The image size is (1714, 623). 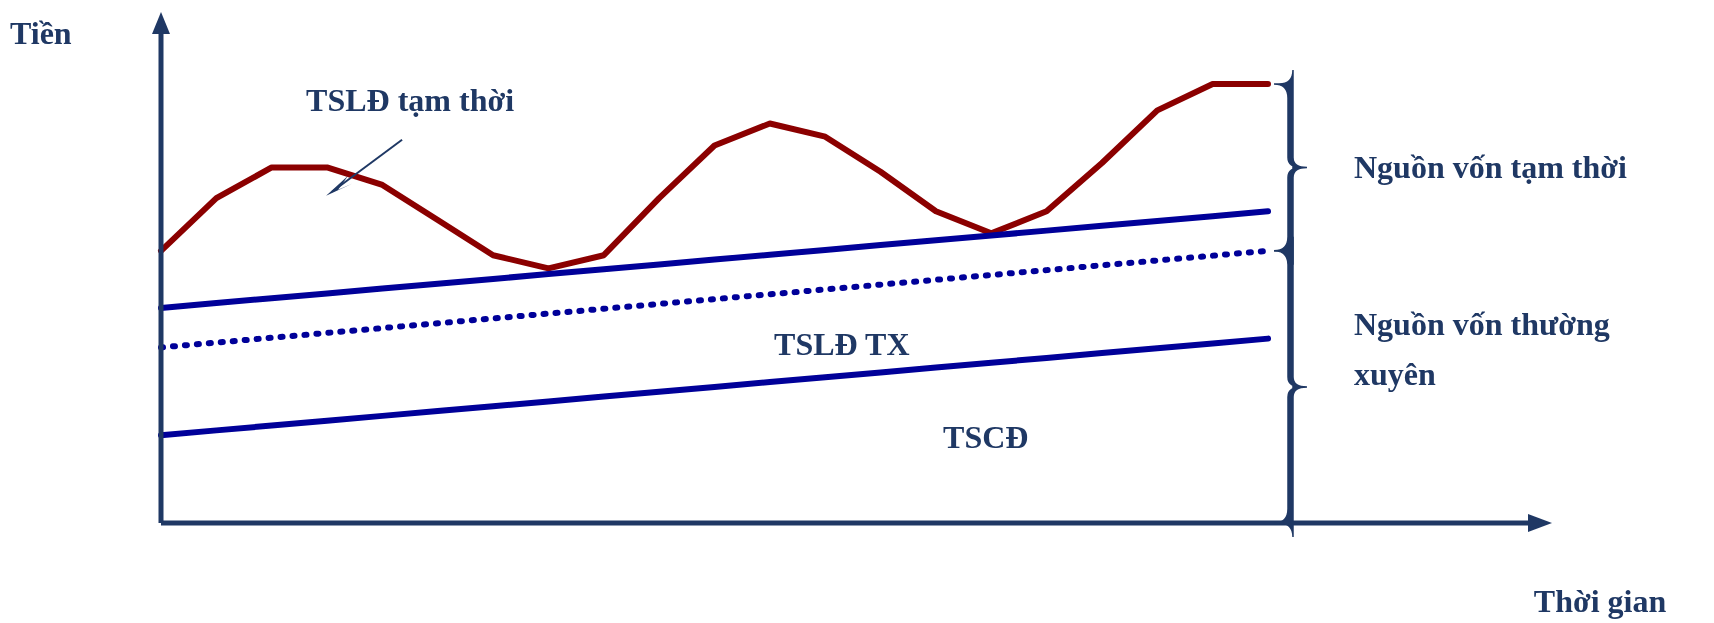 What do you see at coordinates (1482, 348) in the screenshot?
I see `text: Nguồn vốn thường xuyên` at bounding box center [1482, 348].